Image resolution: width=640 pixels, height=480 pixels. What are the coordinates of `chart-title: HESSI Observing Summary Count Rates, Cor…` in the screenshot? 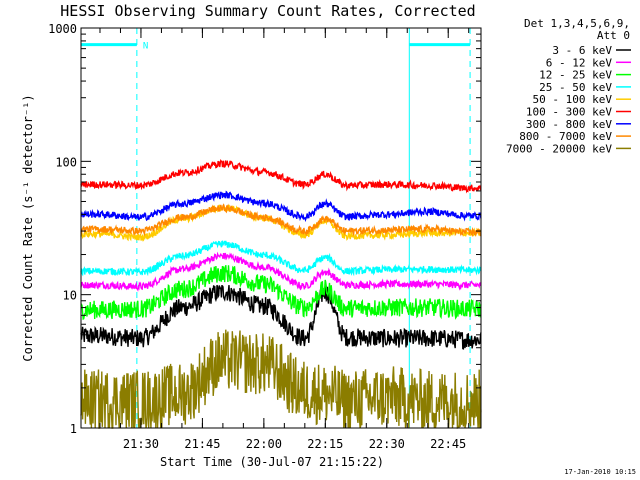 It's located at (267, 11).